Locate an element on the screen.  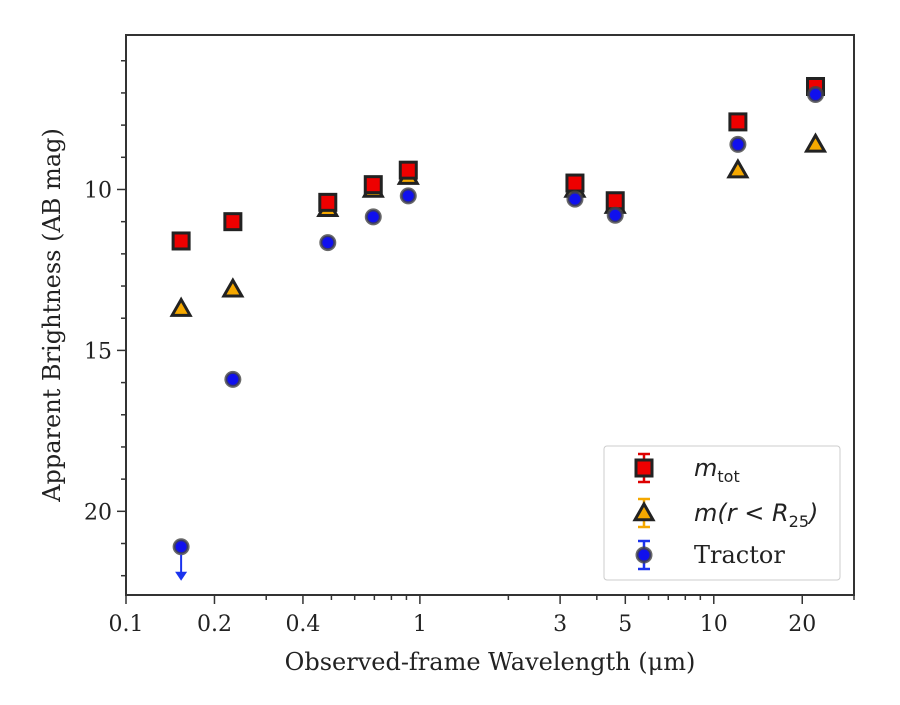
legend-box is located at coordinates (722, 513).